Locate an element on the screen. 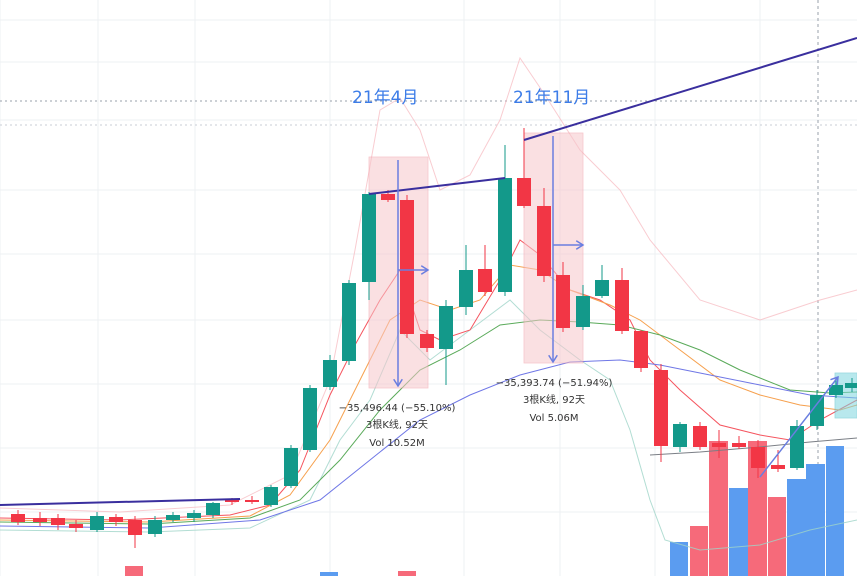 The image size is (857, 576). projection-arrow-head is located at coordinates (834, 380).